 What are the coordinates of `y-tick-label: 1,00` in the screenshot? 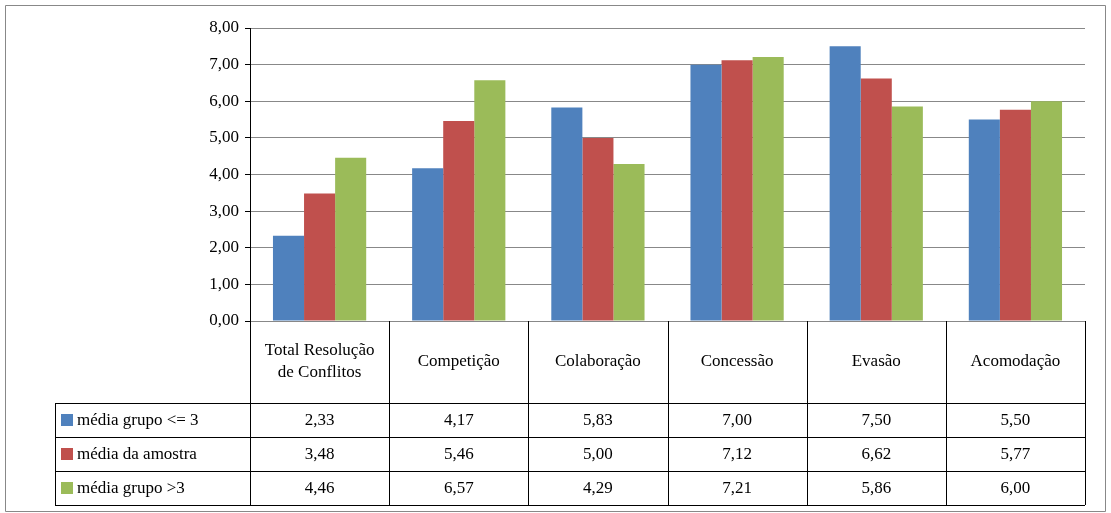 It's located at (224, 283).